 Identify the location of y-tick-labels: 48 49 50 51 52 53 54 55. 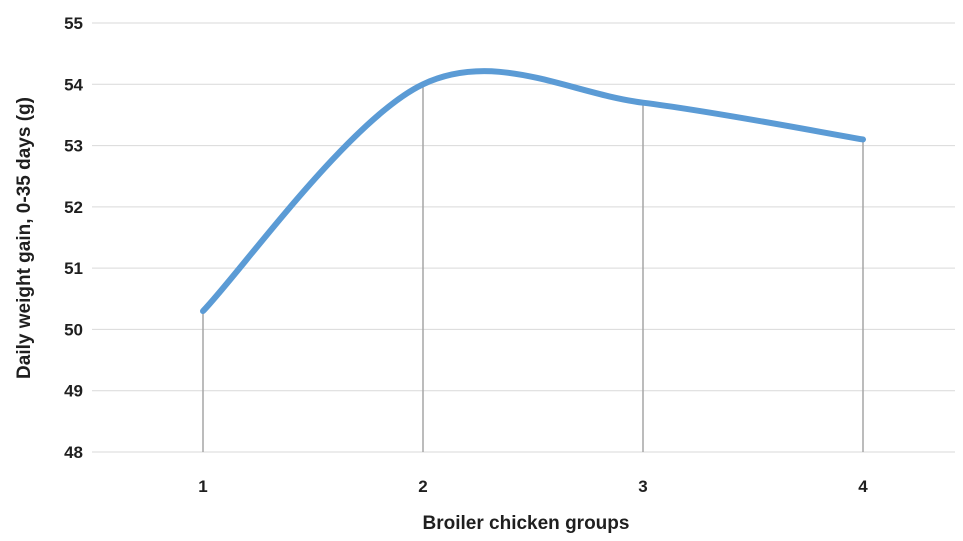
(73, 238).